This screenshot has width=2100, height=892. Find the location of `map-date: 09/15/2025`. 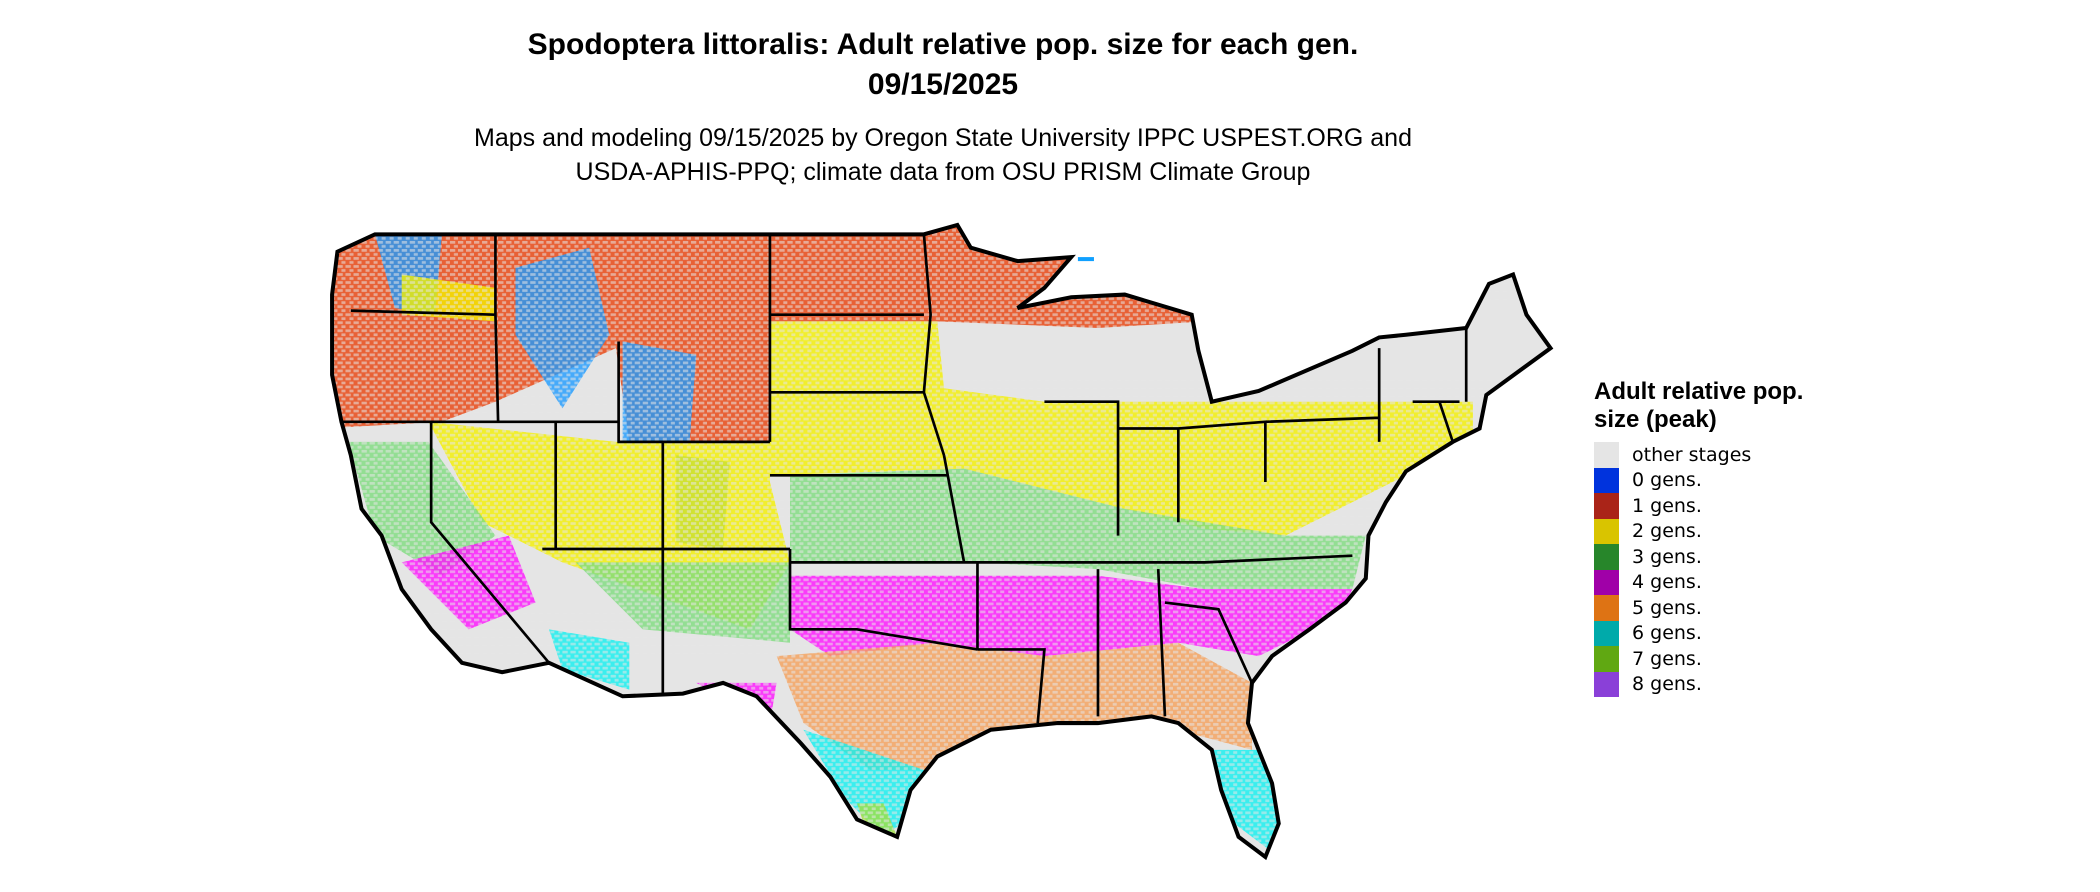

map-date: 09/15/2025 is located at coordinates (943, 84).